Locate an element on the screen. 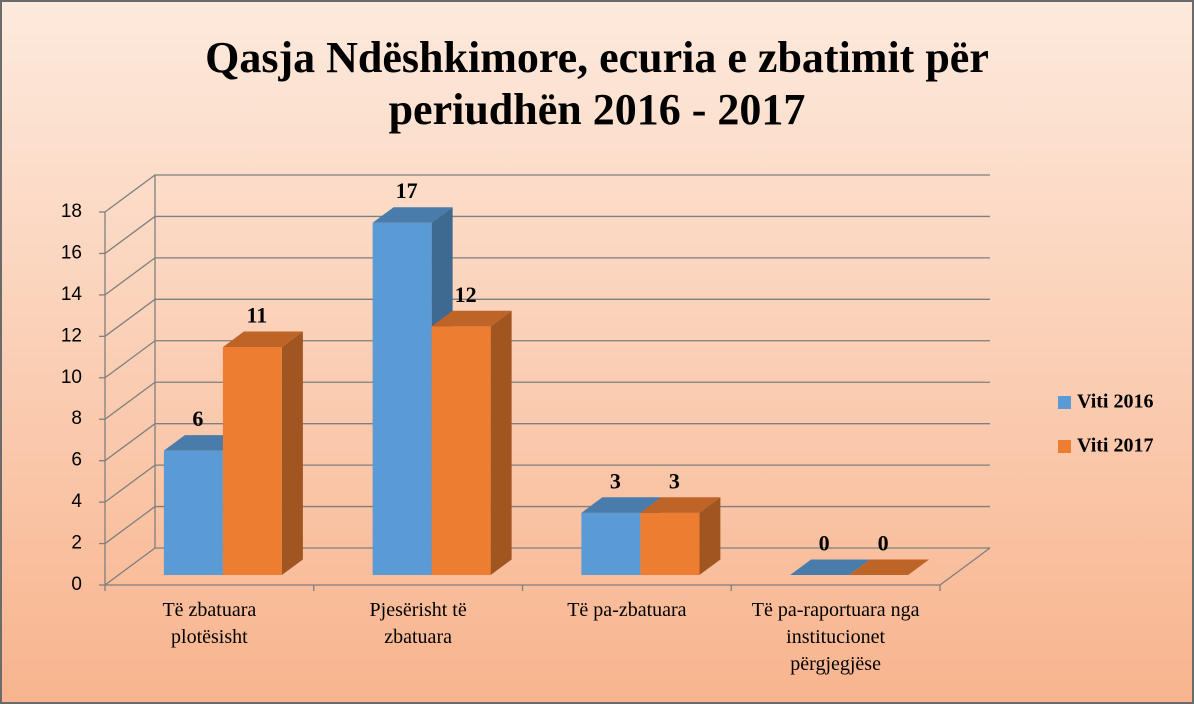 This screenshot has width=1194, height=704. x-label-box: Të pa-zbatuara is located at coordinates (627, 610).